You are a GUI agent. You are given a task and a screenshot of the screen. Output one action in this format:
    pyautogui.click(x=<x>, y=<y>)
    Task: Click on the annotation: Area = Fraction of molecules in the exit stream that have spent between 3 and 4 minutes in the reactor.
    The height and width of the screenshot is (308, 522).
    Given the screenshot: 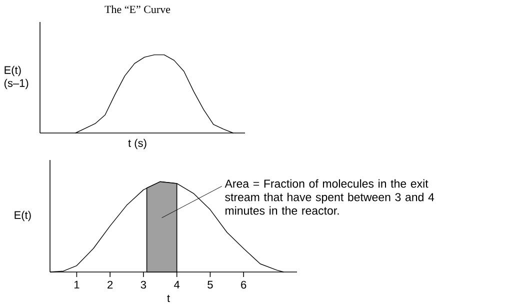 What is the action you would take?
    pyautogui.click(x=329, y=197)
    